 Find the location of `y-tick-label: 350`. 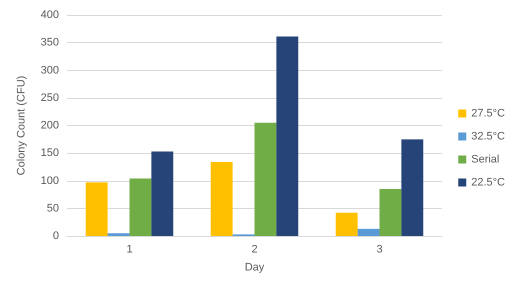

y-tick-label: 350 is located at coordinates (49, 42).